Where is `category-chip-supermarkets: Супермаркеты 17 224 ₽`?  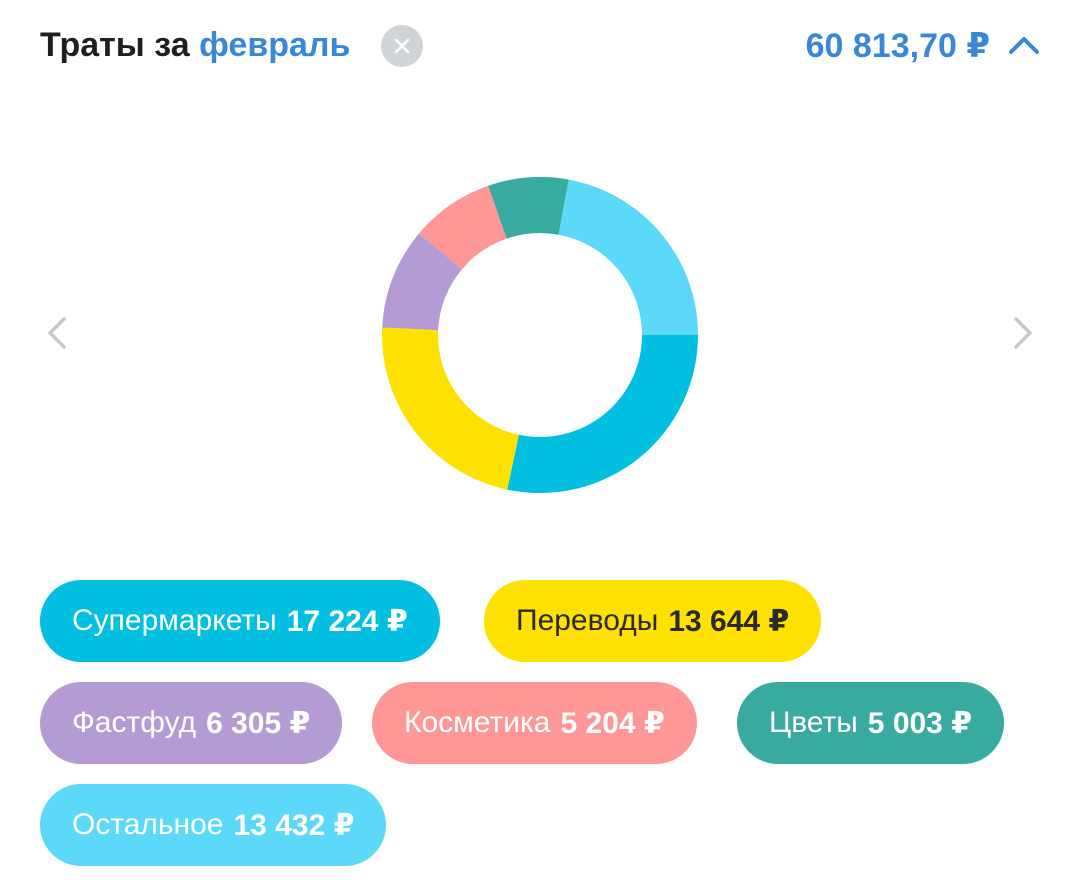 category-chip-supermarkets: Супермаркеты 17 224 ₽ is located at coordinates (240, 621).